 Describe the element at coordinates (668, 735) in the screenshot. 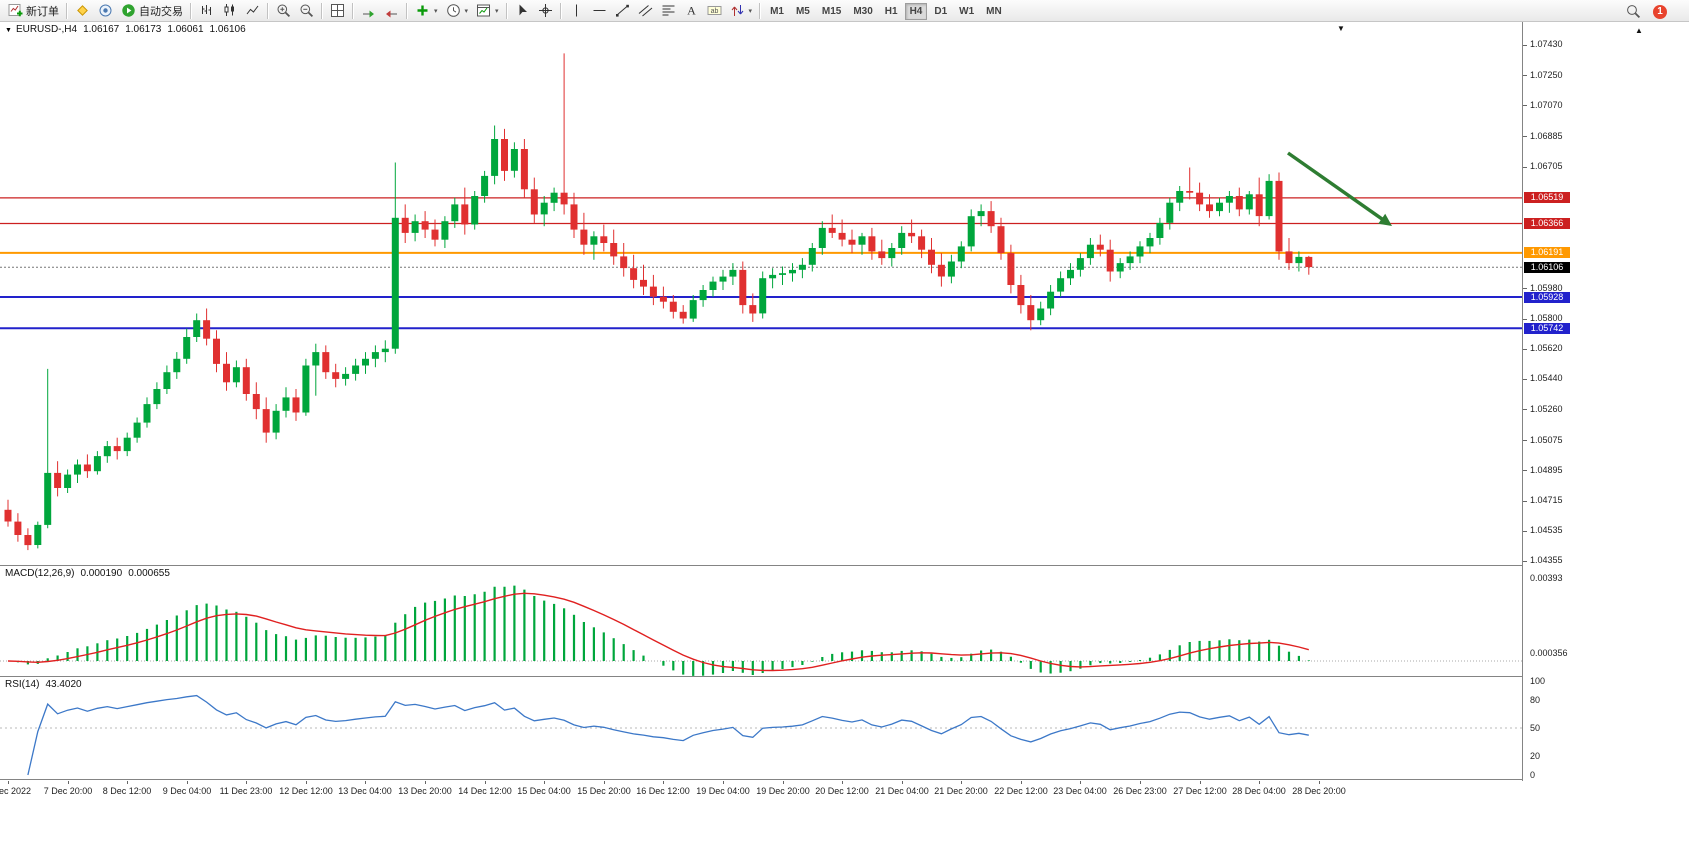

I see `rsi-line` at that location.